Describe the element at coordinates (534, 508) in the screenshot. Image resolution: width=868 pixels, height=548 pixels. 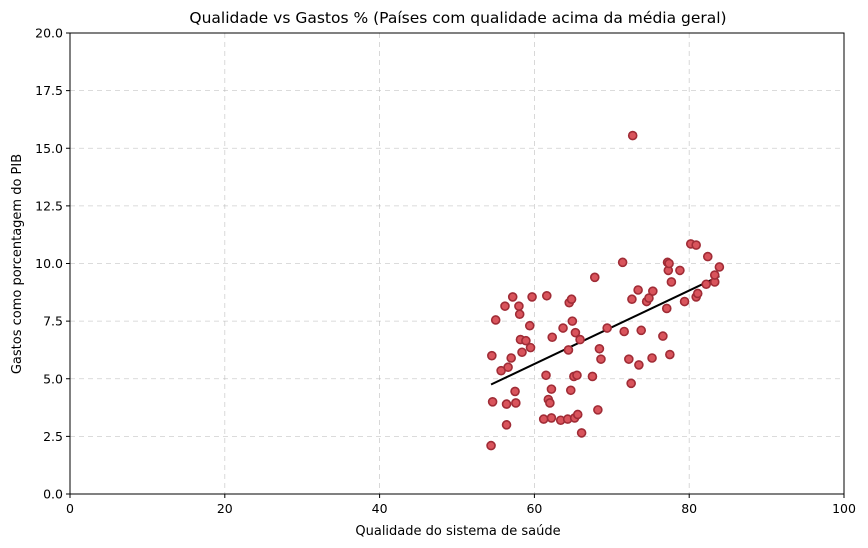
I see `x-tick-label: 60` at that location.